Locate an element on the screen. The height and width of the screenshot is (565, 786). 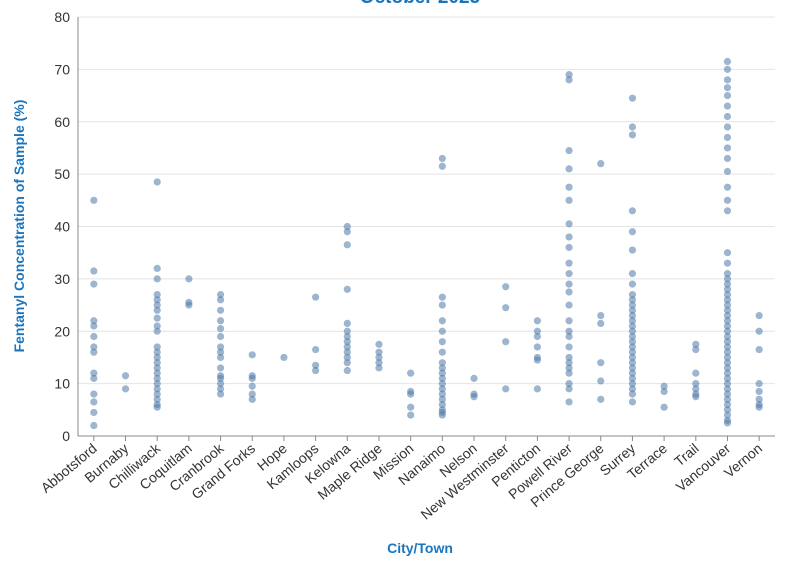
y-tick-label: 0 is located at coordinates (66, 436).